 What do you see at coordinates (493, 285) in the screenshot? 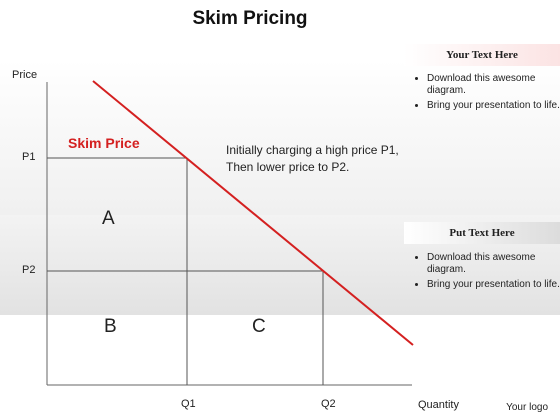
I see `panel-2-bullet: Bring your presentation to life.` at bounding box center [493, 285].